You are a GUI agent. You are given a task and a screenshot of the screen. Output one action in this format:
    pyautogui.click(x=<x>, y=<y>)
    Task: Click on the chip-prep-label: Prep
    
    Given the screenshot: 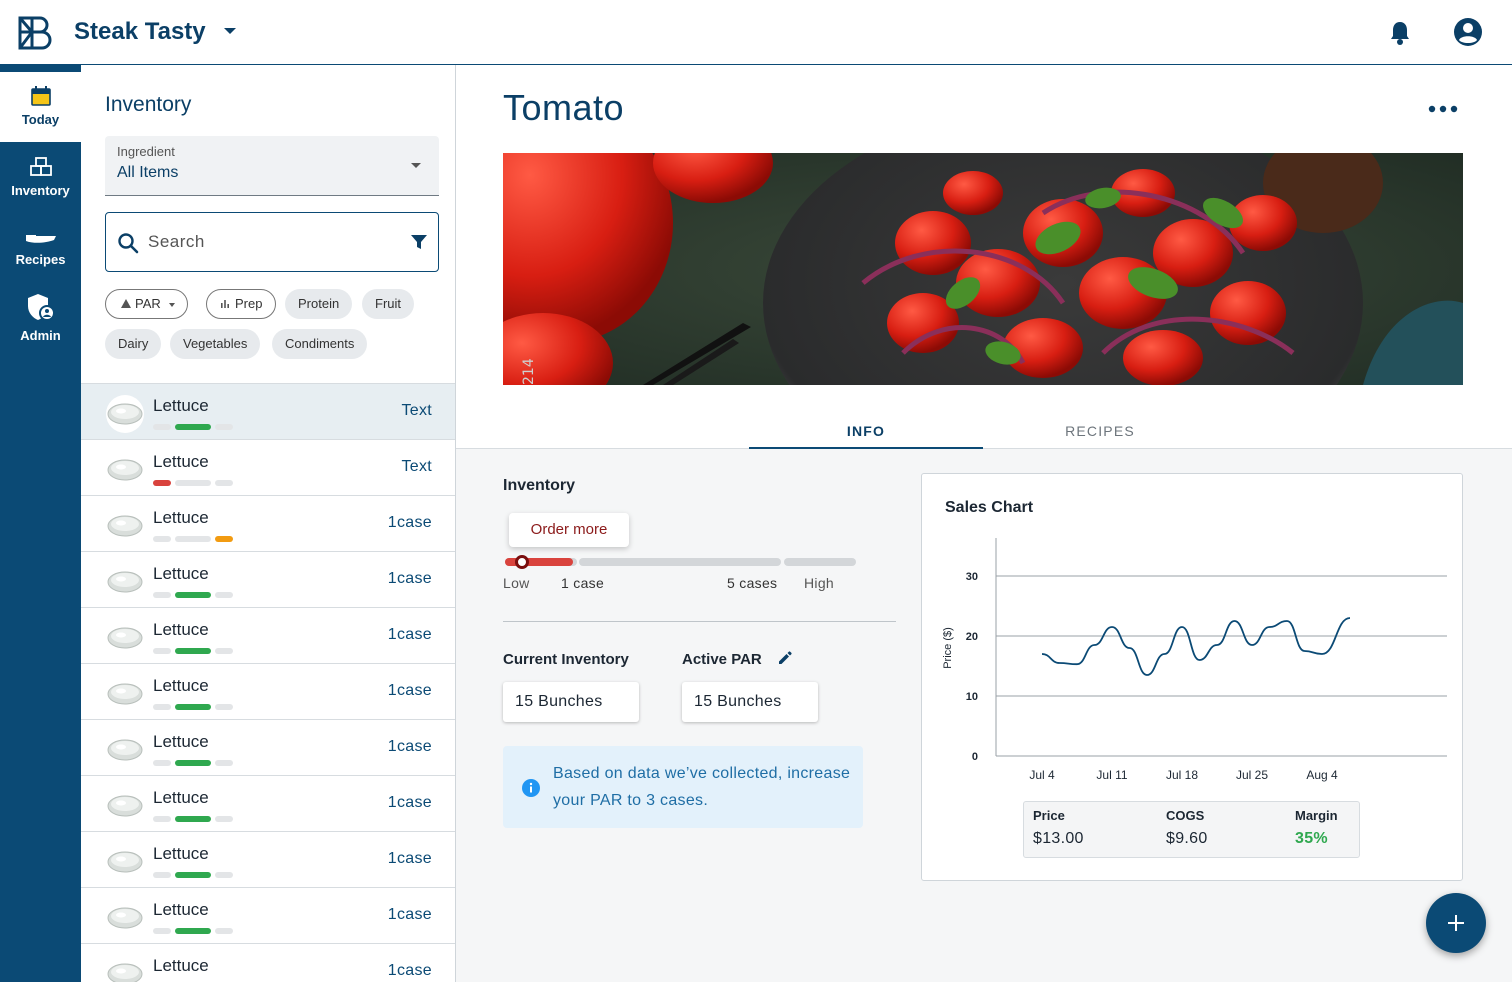 What is the action you would take?
    pyautogui.click(x=249, y=303)
    